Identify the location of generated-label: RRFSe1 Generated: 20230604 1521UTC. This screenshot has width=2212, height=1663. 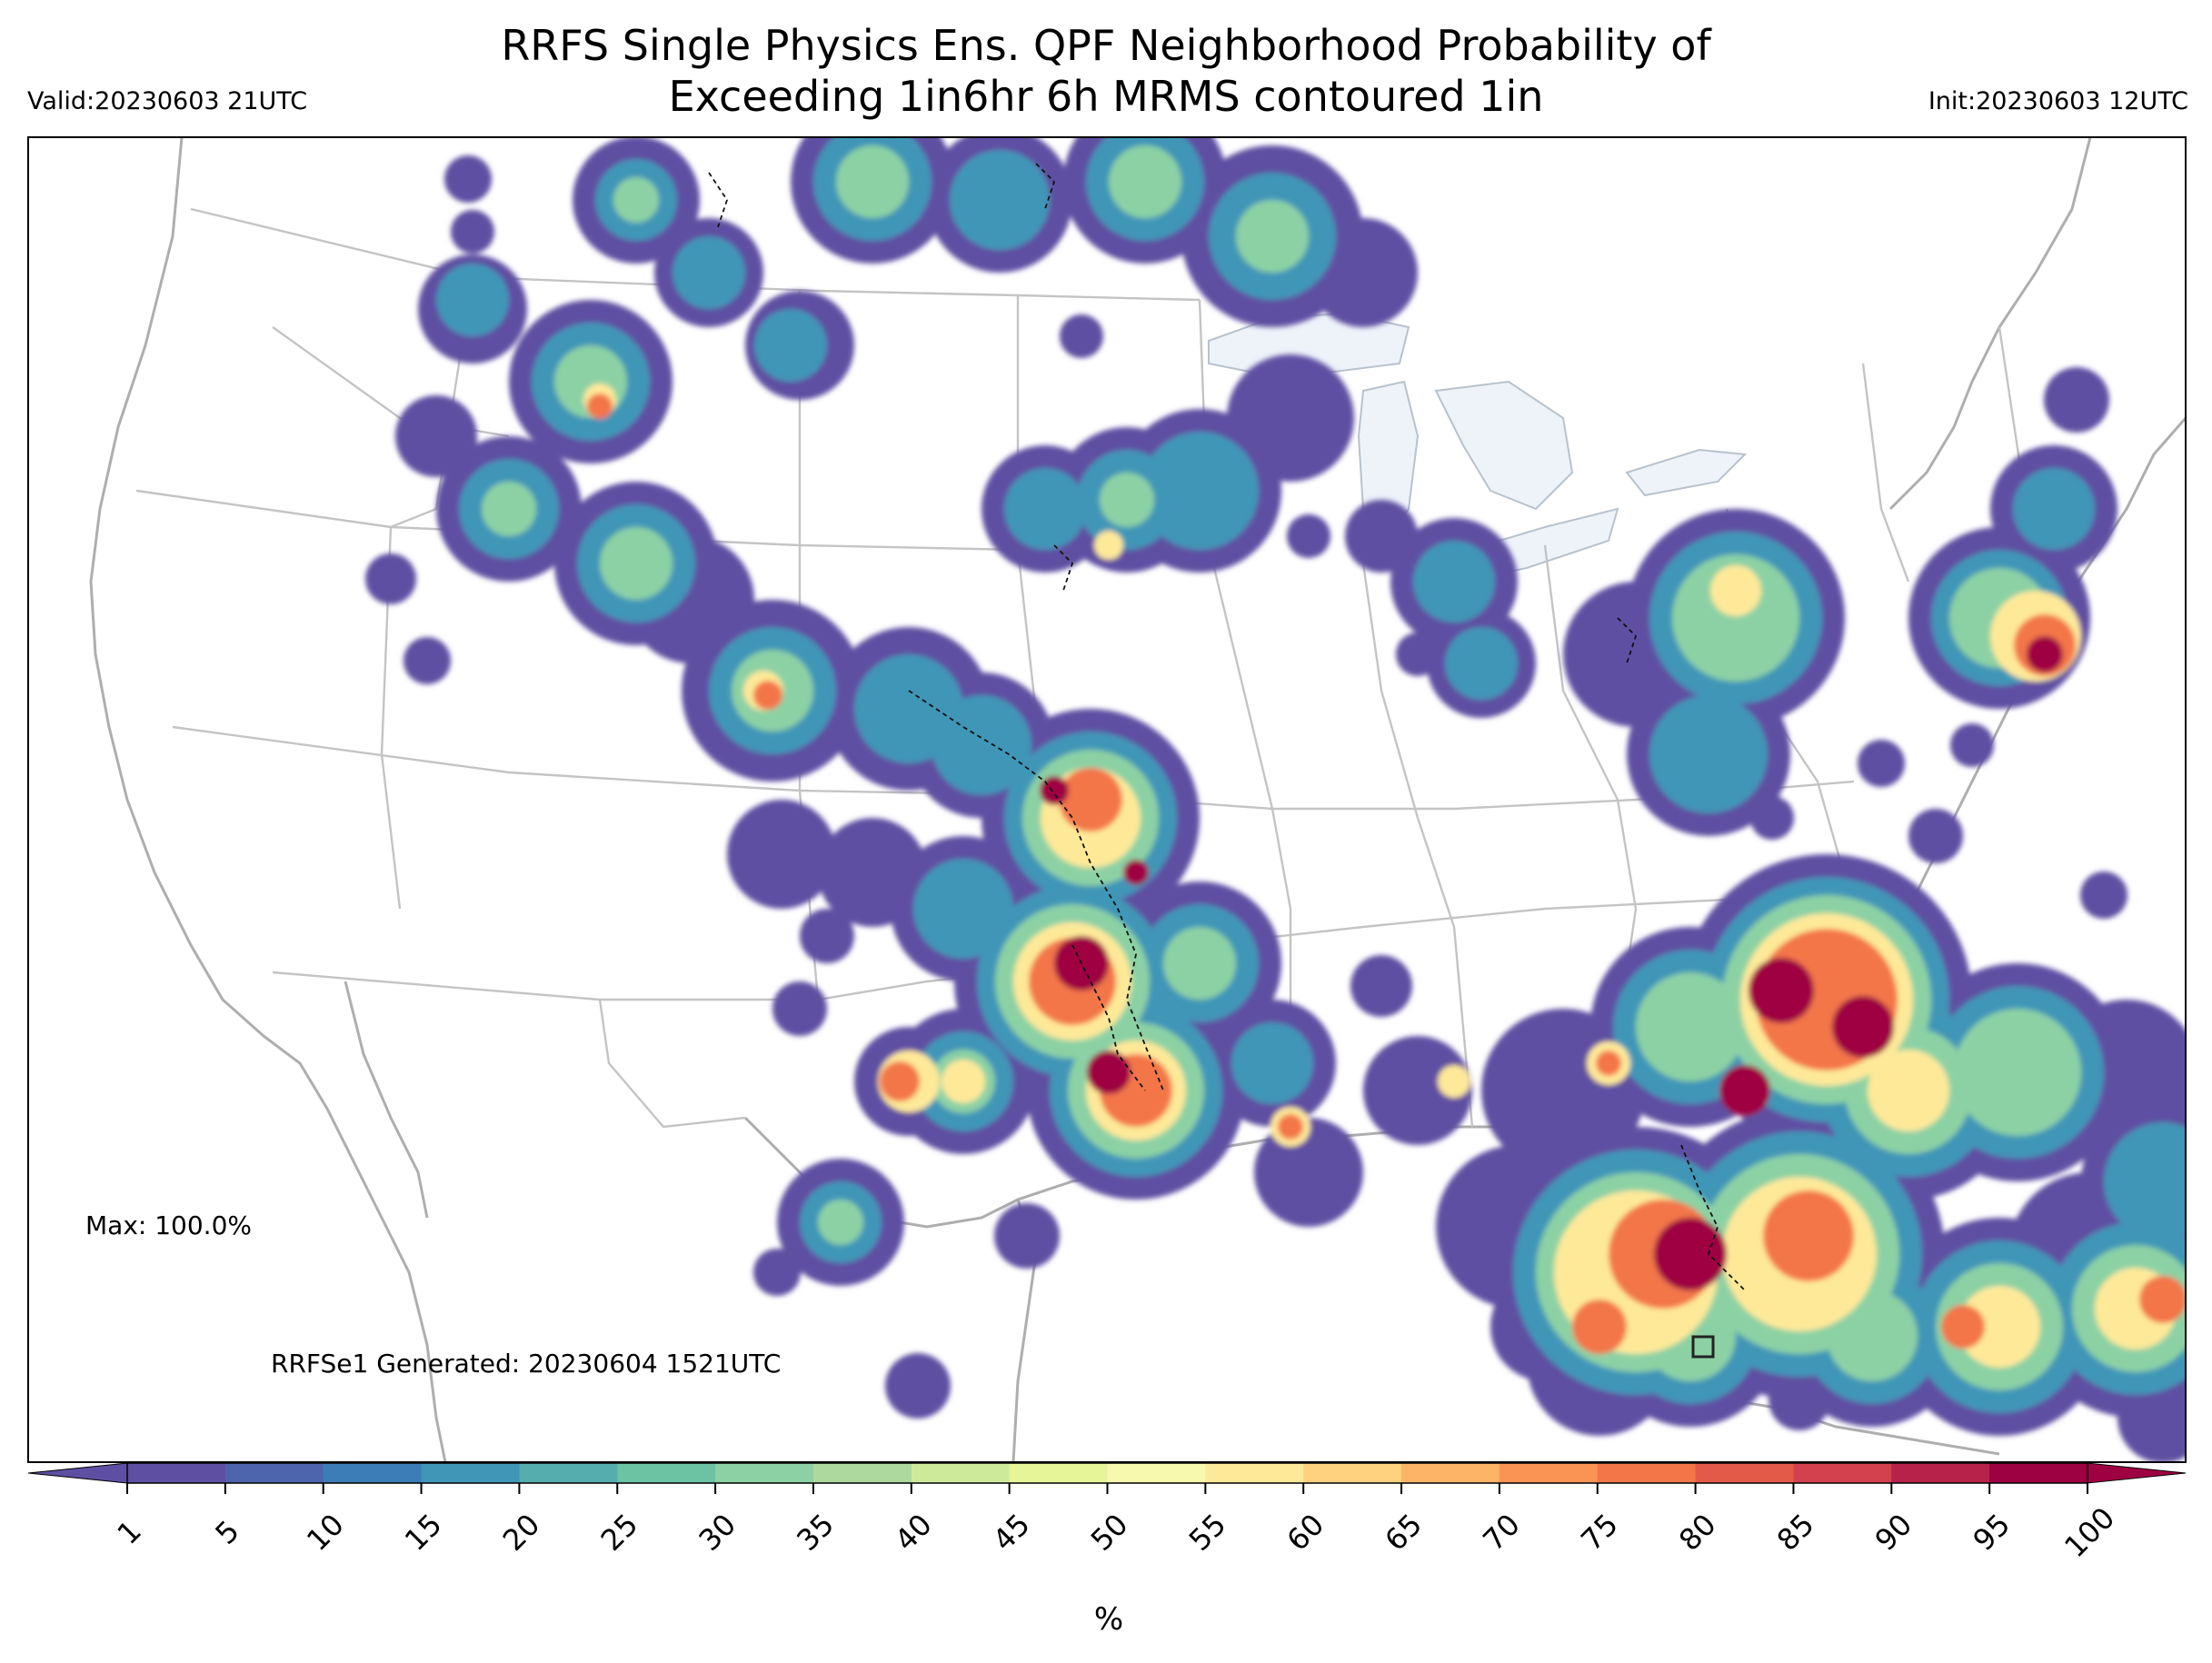
(526, 1364).